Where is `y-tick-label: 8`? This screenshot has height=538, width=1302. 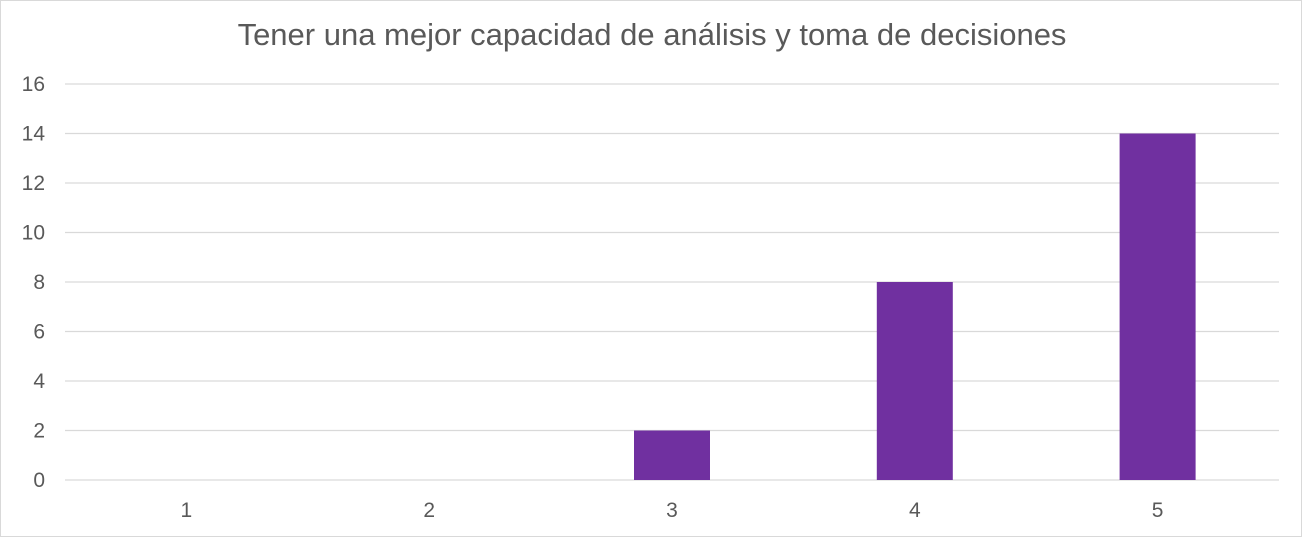 y-tick-label: 8 is located at coordinates (39, 282).